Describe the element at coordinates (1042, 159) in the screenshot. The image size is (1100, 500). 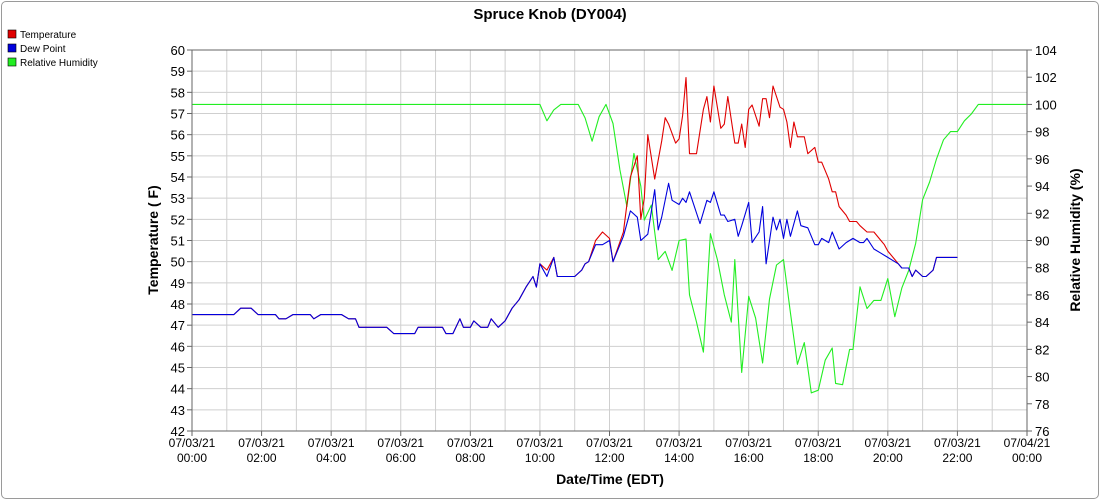
I see `right-tick-label: 96` at that location.